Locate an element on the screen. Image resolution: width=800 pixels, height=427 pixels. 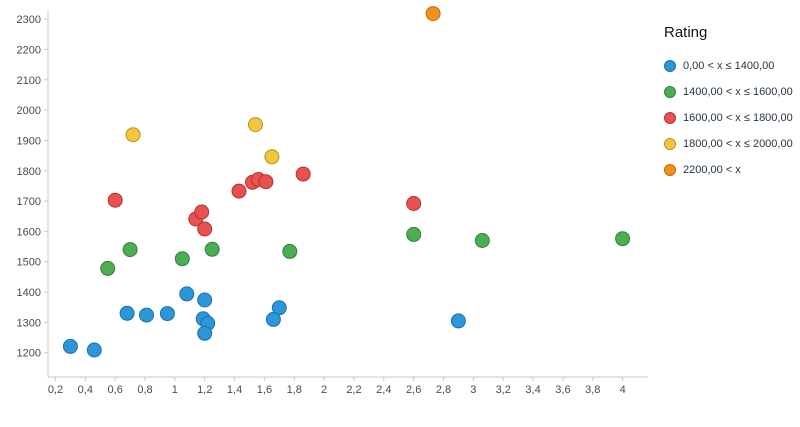
x-axis-tick-label: 2,8 is located at coordinates (443, 390).